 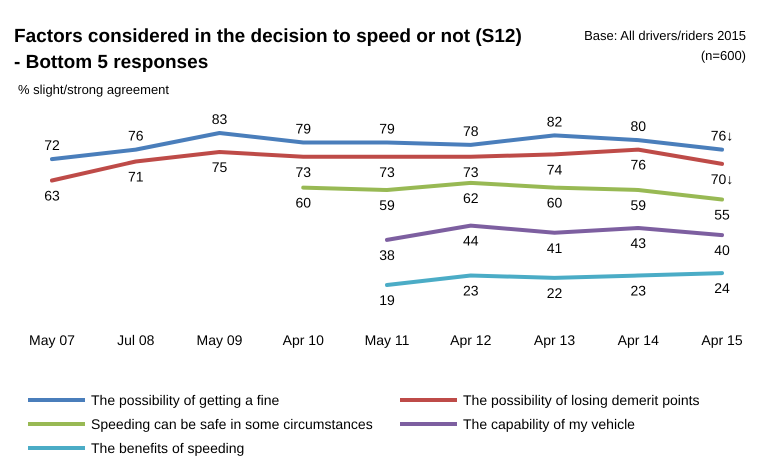 What do you see at coordinates (220, 167) in the screenshot?
I see `data-label: 75` at bounding box center [220, 167].